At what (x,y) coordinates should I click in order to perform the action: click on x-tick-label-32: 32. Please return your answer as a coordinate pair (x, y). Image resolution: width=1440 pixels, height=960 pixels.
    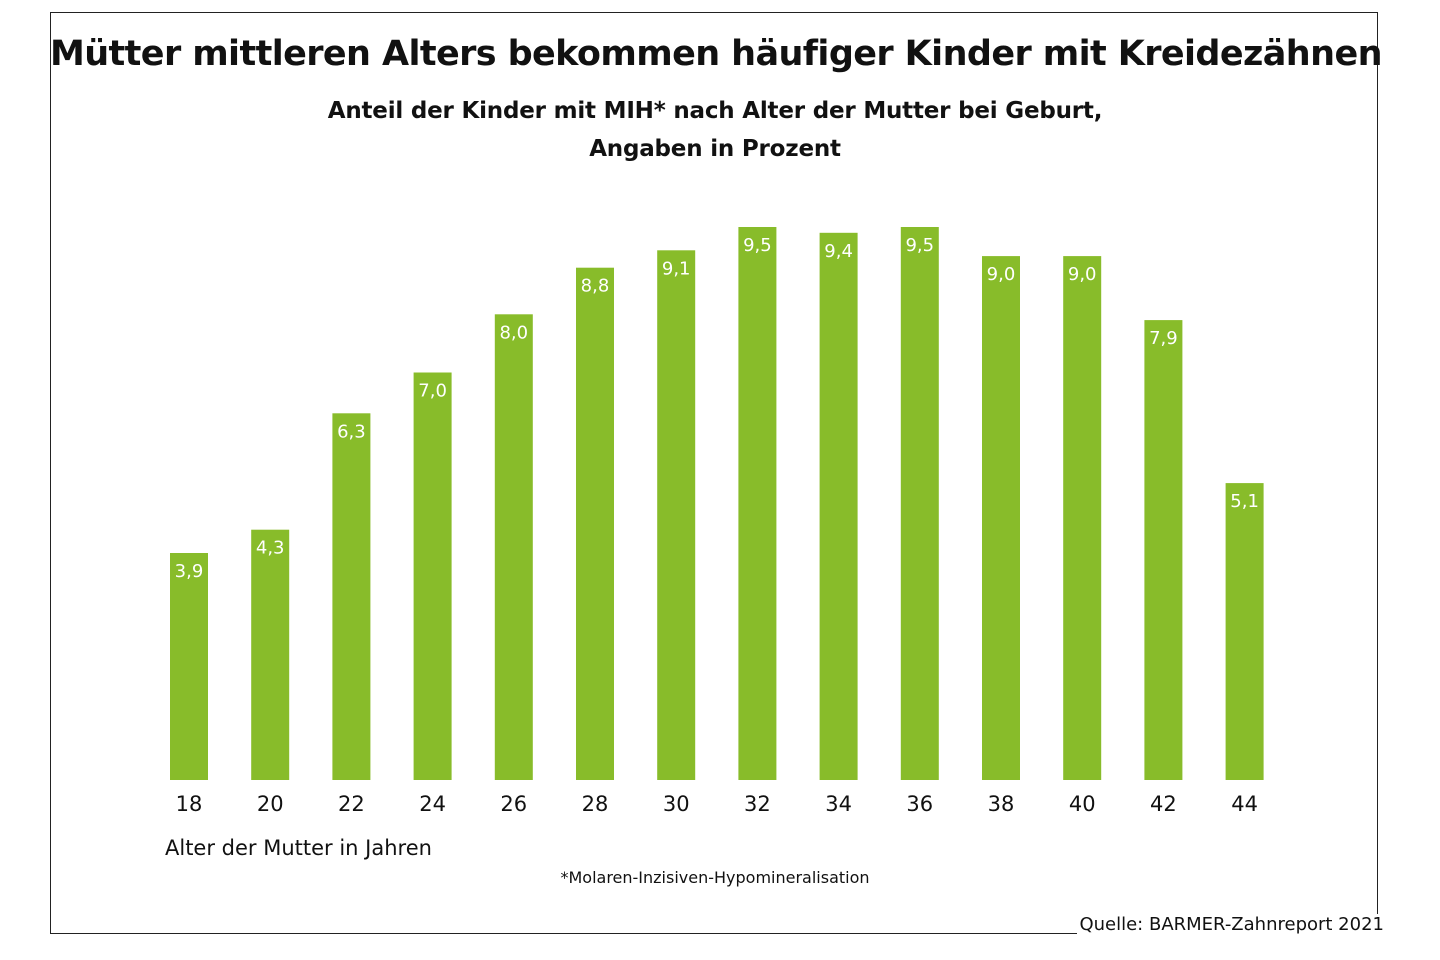
    Looking at the image, I should click on (757, 804).